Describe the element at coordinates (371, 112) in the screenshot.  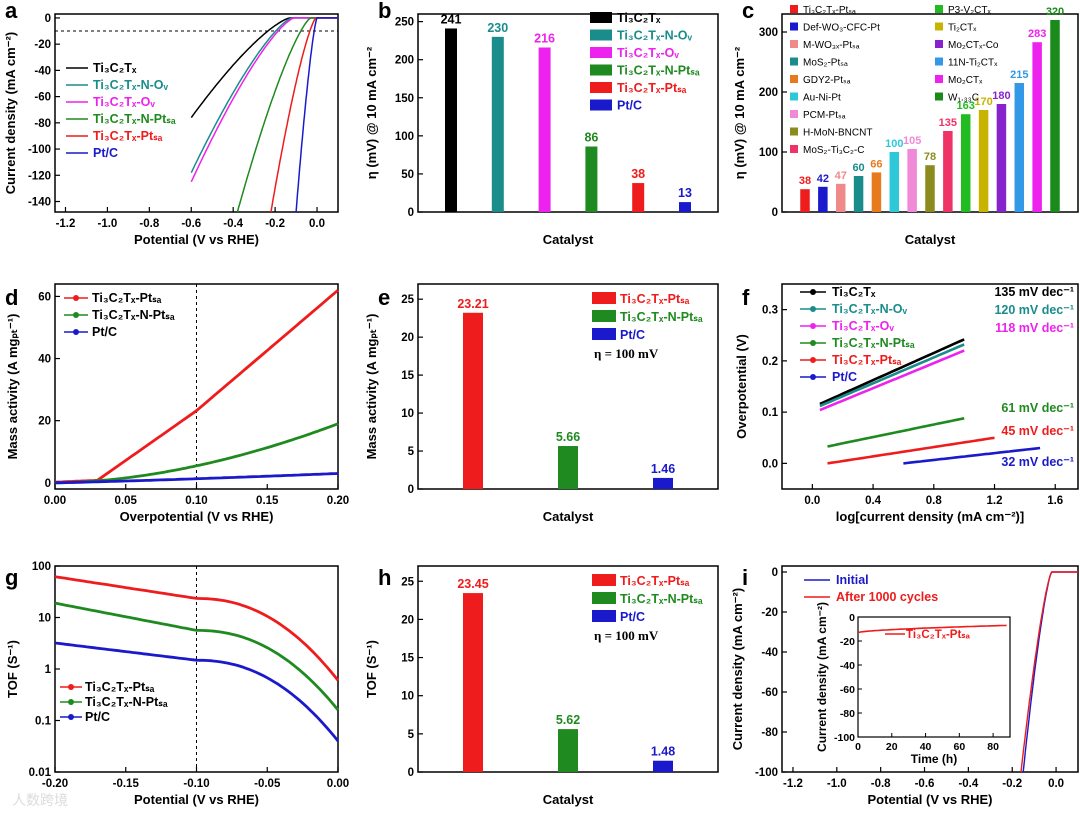
I see `y-axis-title: η (mV) @ 10 mA cm⁻²` at that location.